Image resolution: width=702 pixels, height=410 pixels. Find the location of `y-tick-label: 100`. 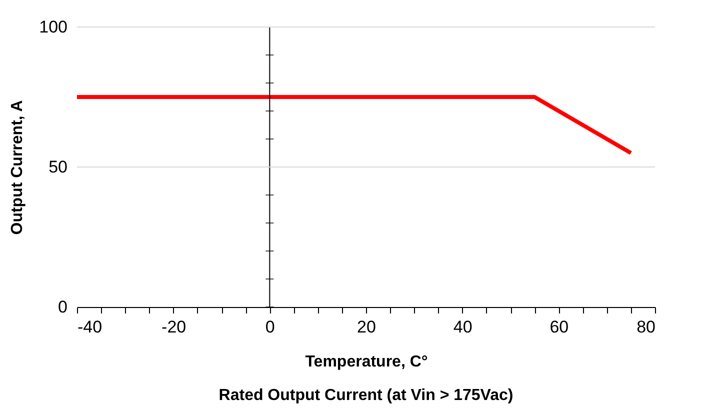

y-tick-label: 100 is located at coordinates (53, 27).